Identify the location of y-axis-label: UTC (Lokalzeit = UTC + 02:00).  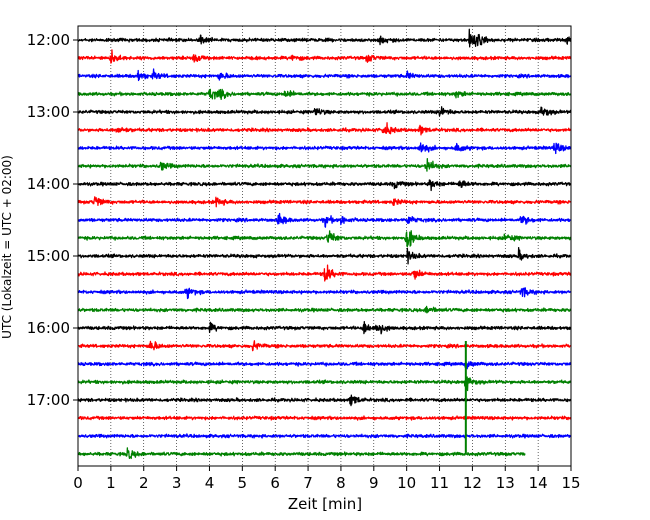
(7, 247).